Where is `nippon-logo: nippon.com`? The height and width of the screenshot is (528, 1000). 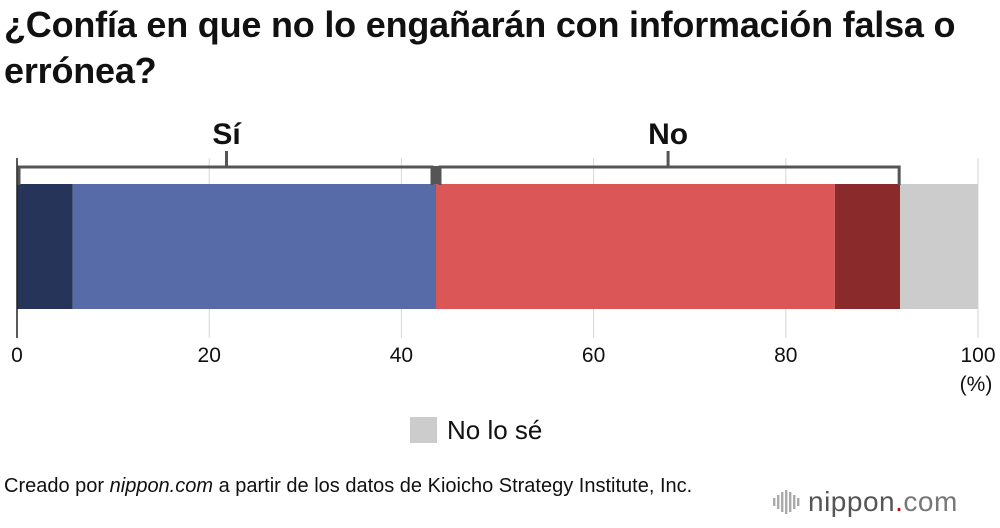 nippon-logo: nippon.com is located at coordinates (865, 502).